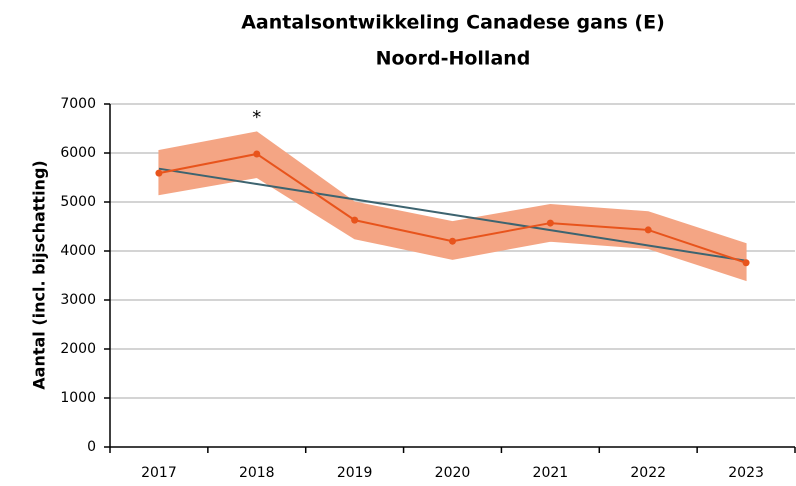  What do you see at coordinates (551, 473) in the screenshot?
I see `x-tick-label: 2021` at bounding box center [551, 473].